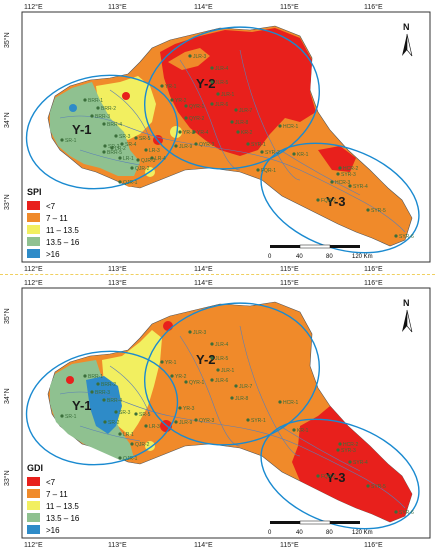 This screenshot has height=555, width=435. I want to click on svg-text: QJR-2, so click(142, 169).